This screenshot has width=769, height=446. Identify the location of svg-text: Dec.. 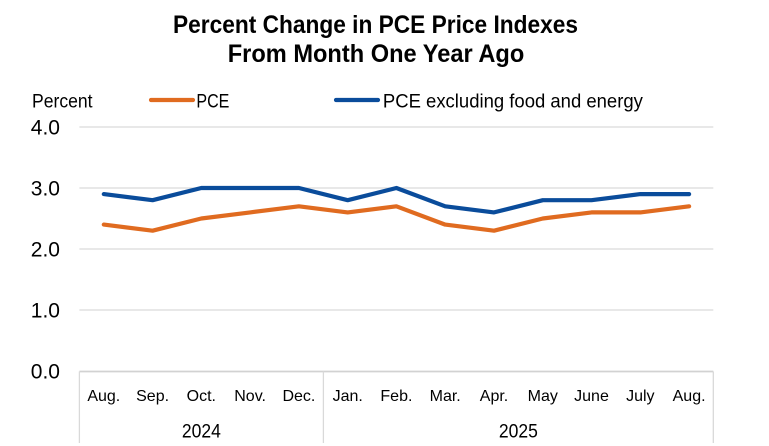
(298, 396).